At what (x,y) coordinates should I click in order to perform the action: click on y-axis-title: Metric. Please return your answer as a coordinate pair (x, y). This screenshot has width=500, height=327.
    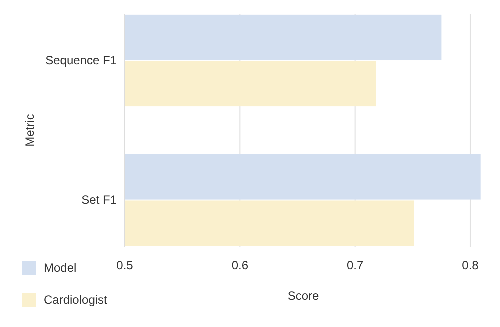
    Looking at the image, I should click on (30, 130).